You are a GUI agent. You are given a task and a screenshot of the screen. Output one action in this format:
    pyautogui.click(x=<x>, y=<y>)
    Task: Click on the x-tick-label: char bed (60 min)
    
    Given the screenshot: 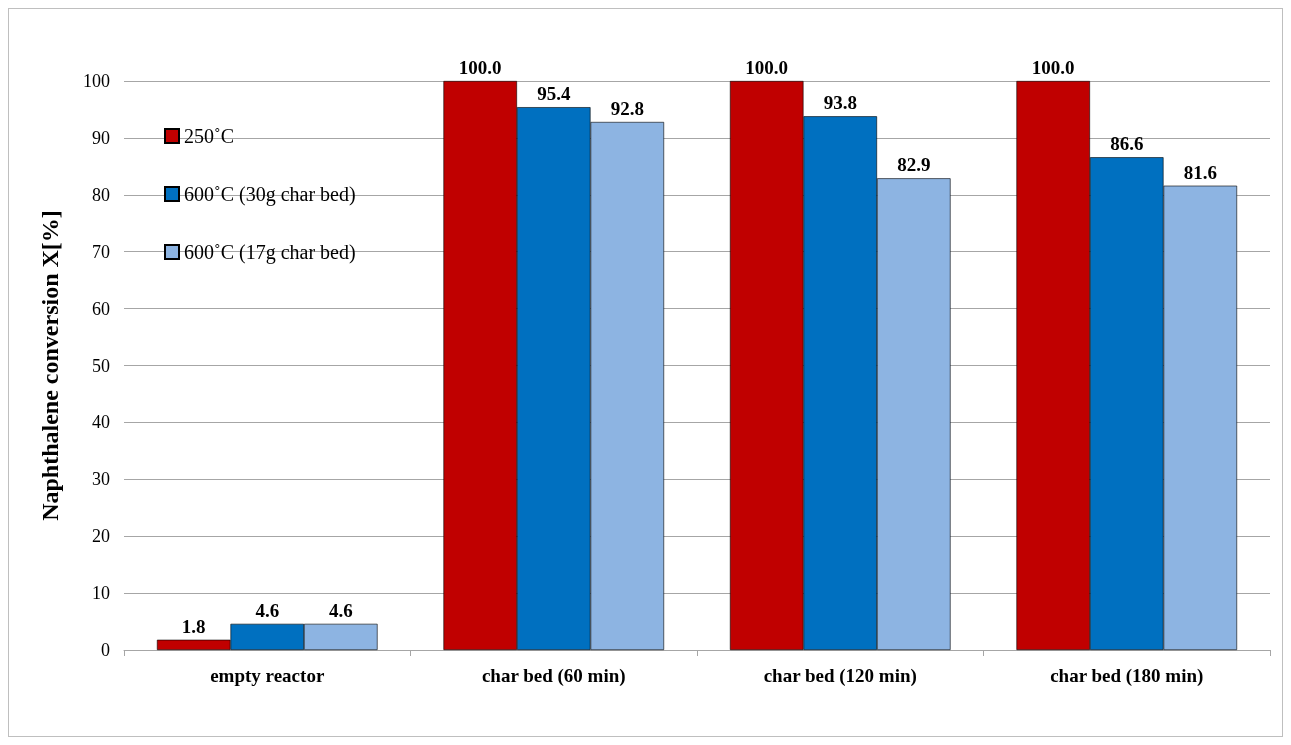 What is the action you would take?
    pyautogui.click(x=553, y=676)
    